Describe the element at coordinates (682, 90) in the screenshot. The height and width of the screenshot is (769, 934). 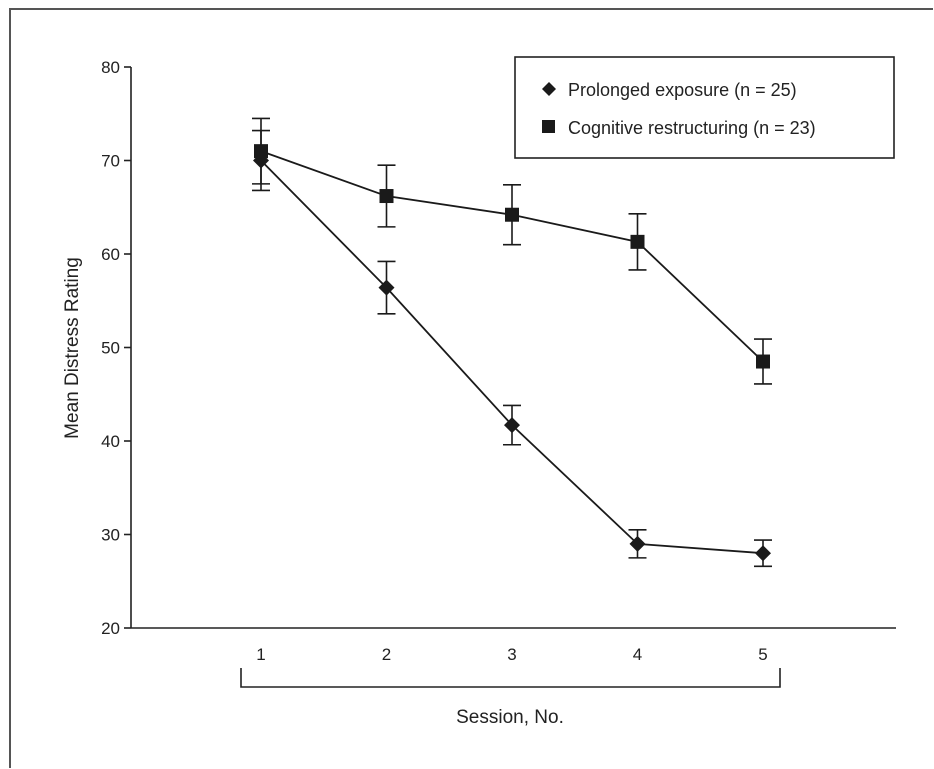
I see `legend-label-prolonged-exposure: Prolonged exposure (n = 25)` at that location.